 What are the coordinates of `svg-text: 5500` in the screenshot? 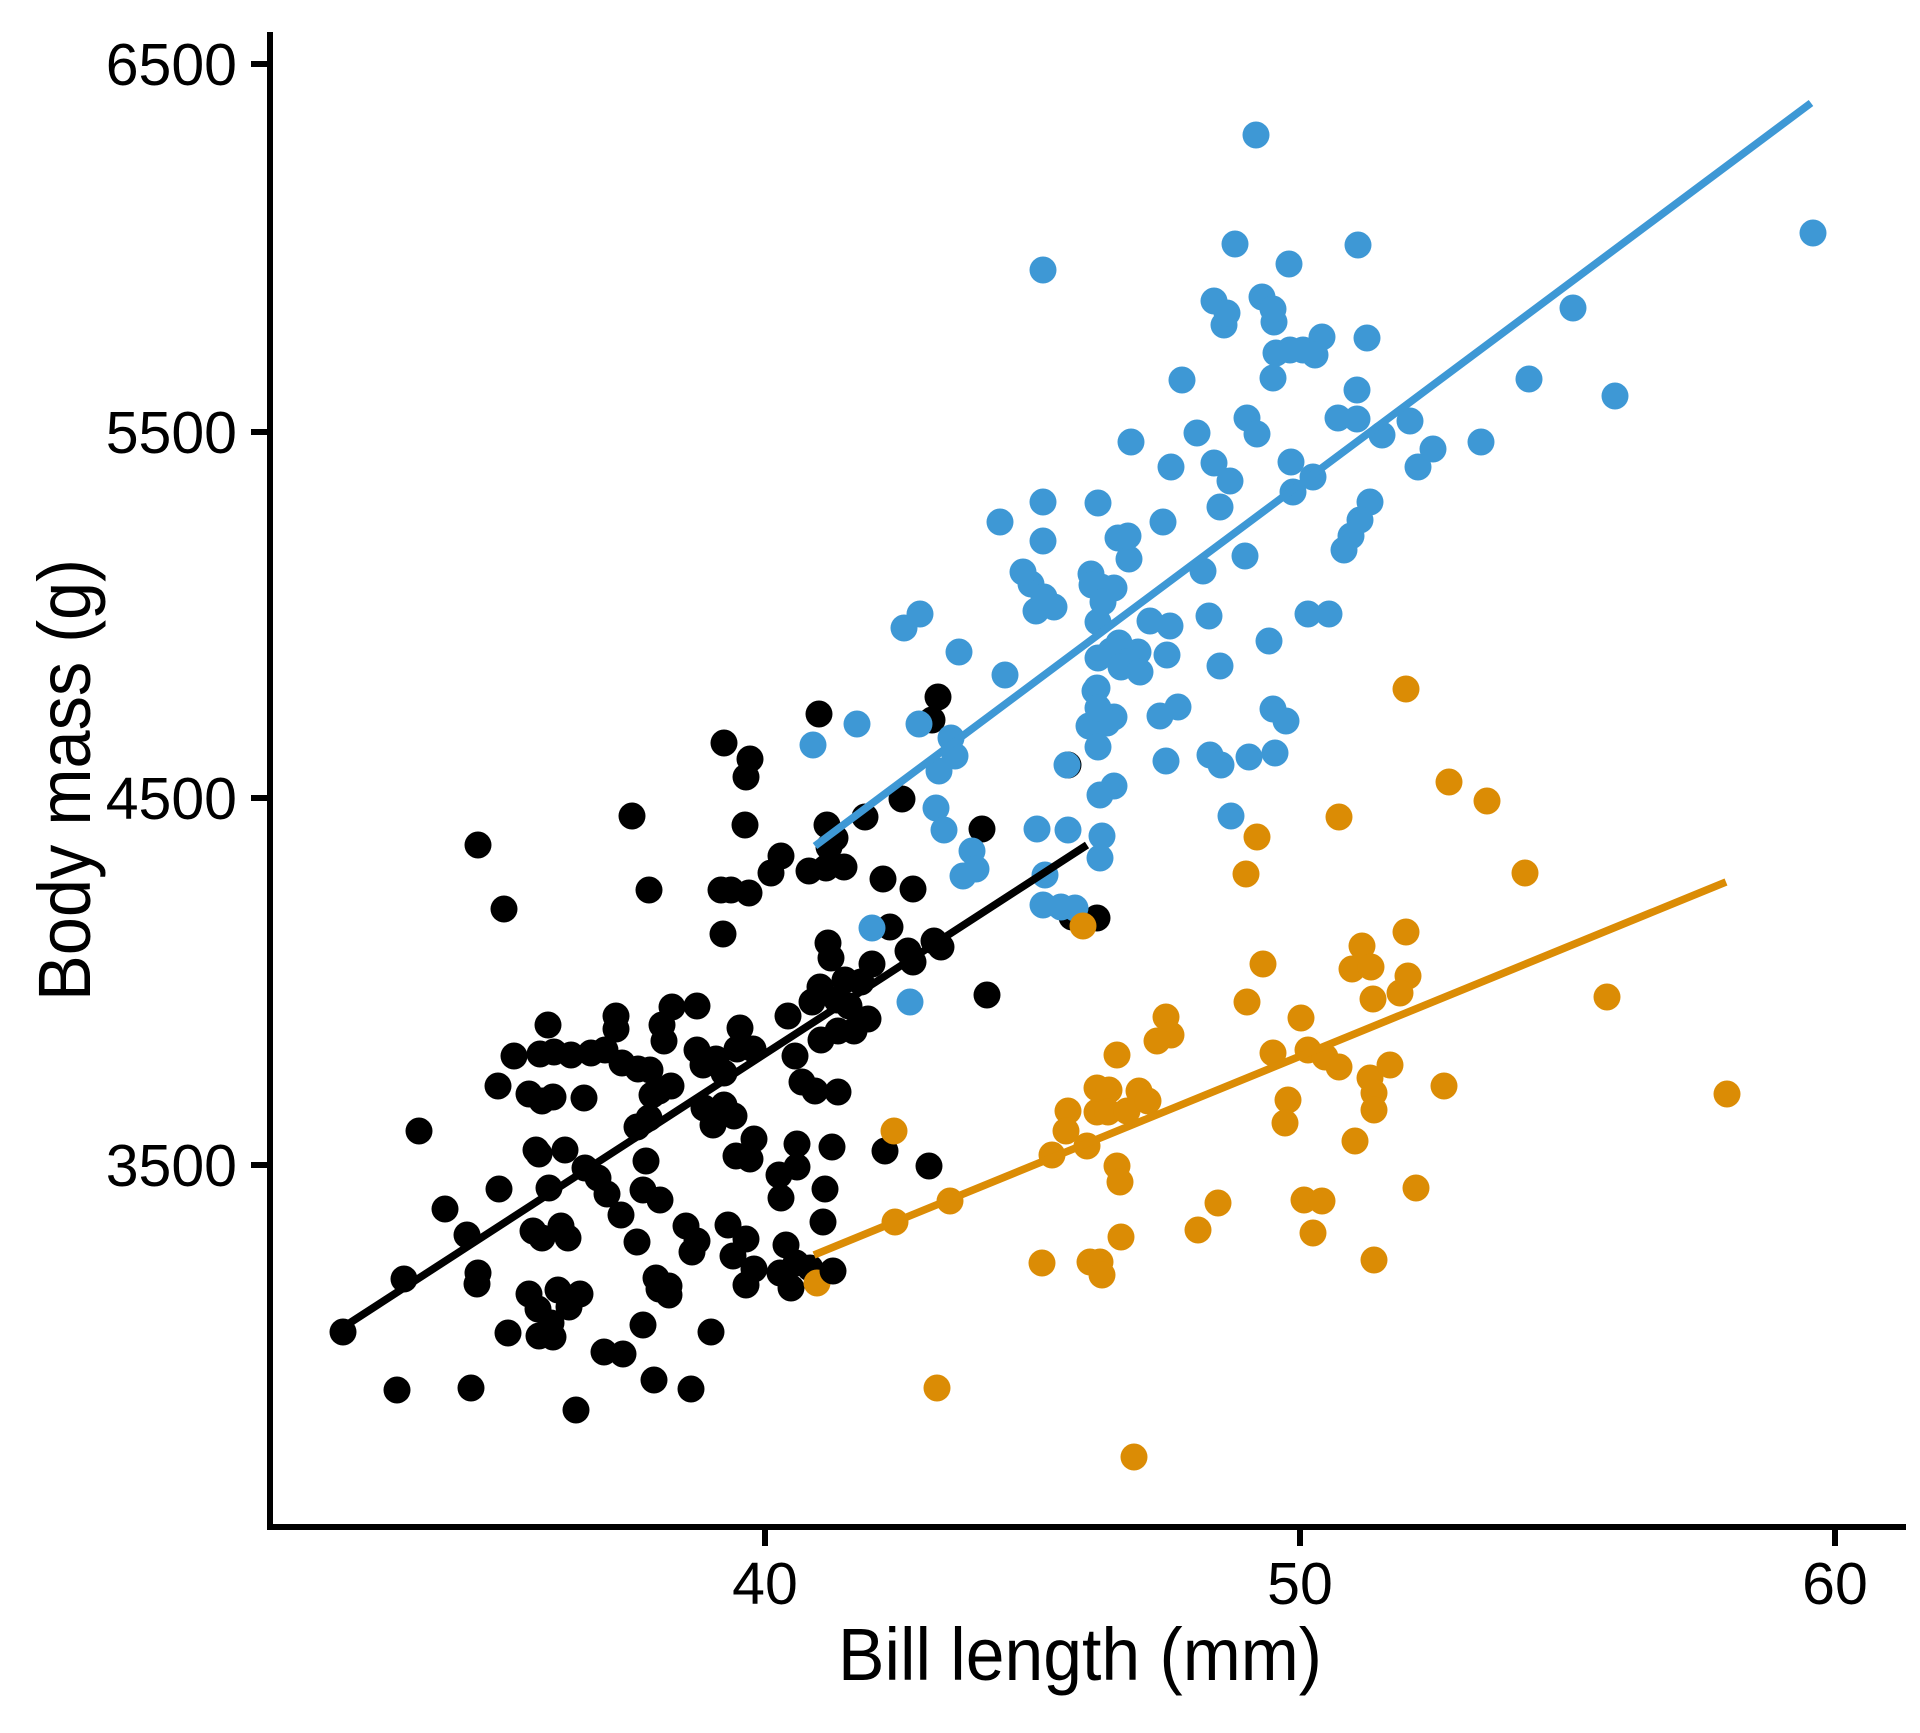 It's located at (171, 433).